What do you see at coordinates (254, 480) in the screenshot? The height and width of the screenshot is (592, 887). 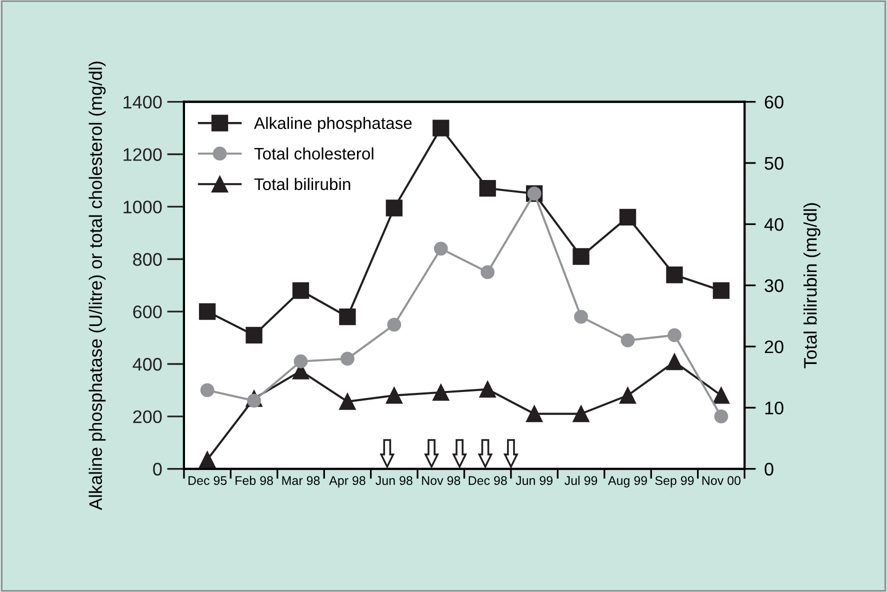 I see `x-tick-label: Feb 98` at bounding box center [254, 480].